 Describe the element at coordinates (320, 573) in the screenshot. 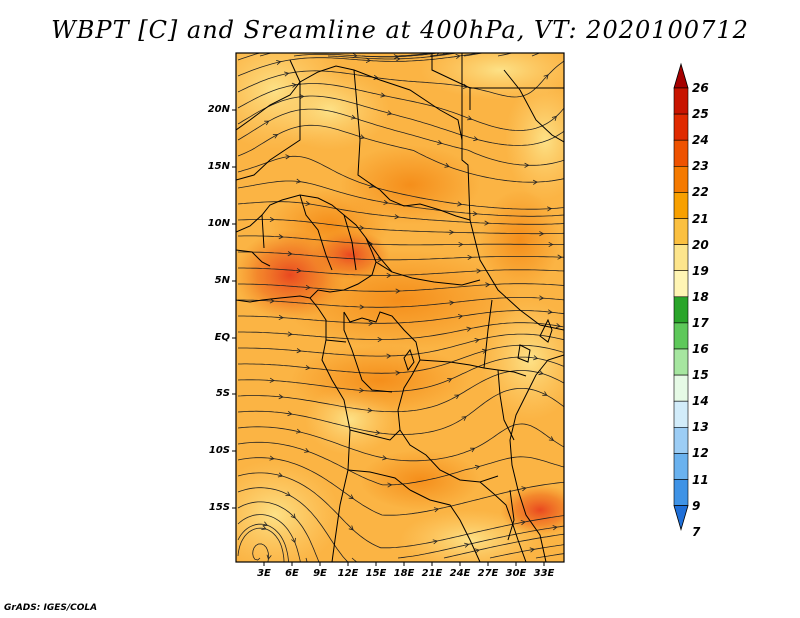

I see `lon-tick-label: 9E` at that location.